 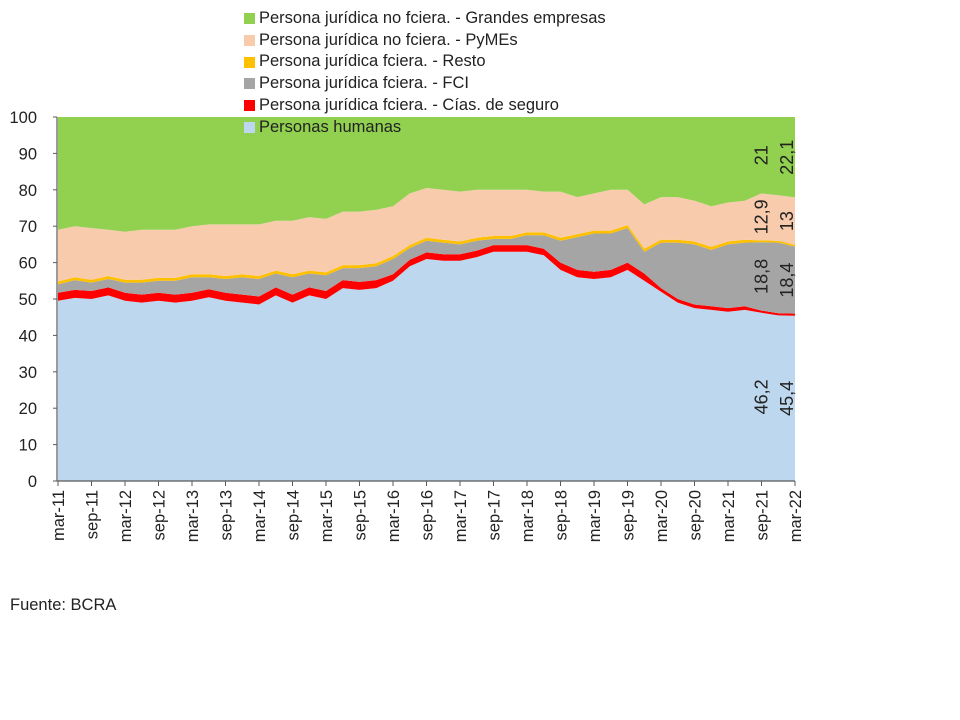 I want to click on x-tick-label: mar-21, so click(x=729, y=516).